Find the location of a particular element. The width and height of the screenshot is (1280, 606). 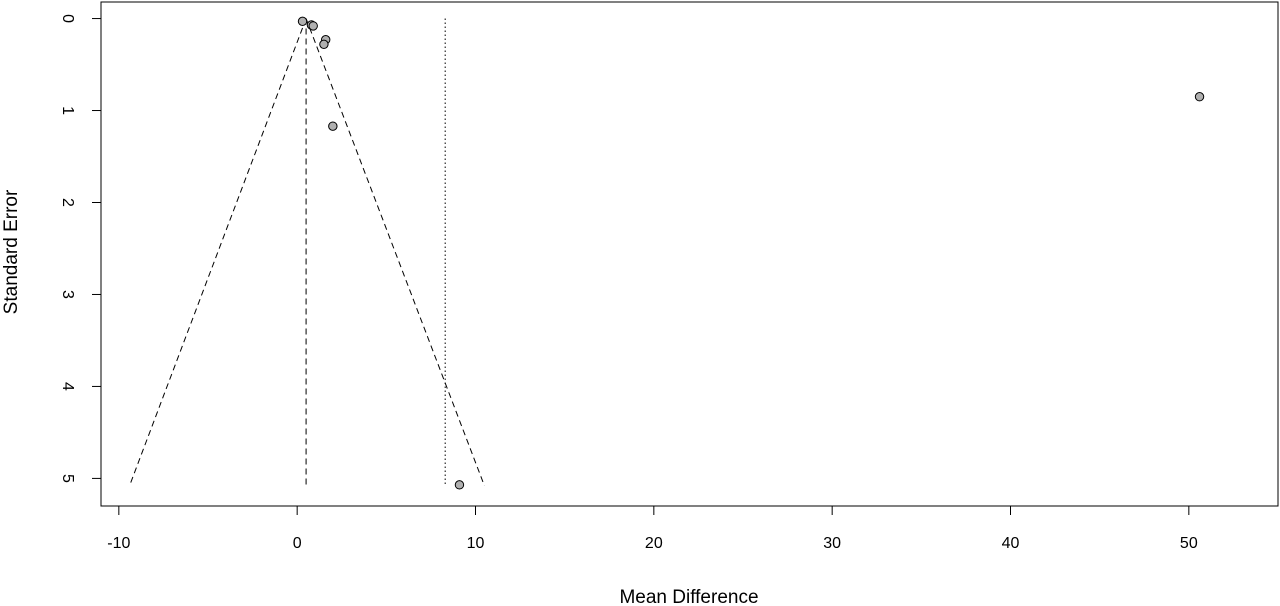

x-tick-label: 20 is located at coordinates (654, 543).